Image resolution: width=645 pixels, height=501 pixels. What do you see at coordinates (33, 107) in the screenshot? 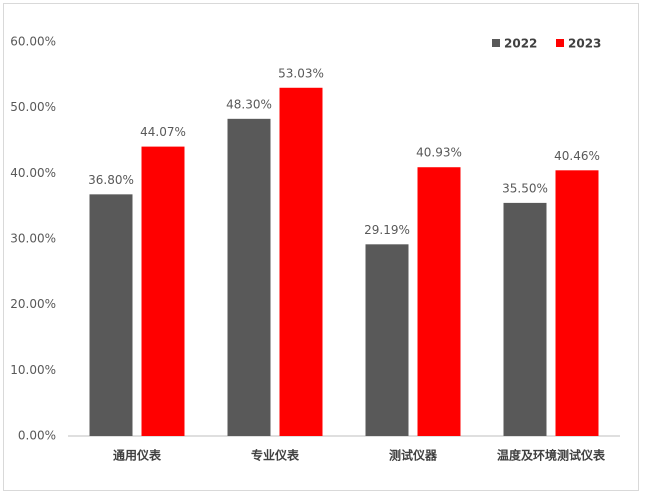
I see `y-tick-label: 50.00%` at bounding box center [33, 107].